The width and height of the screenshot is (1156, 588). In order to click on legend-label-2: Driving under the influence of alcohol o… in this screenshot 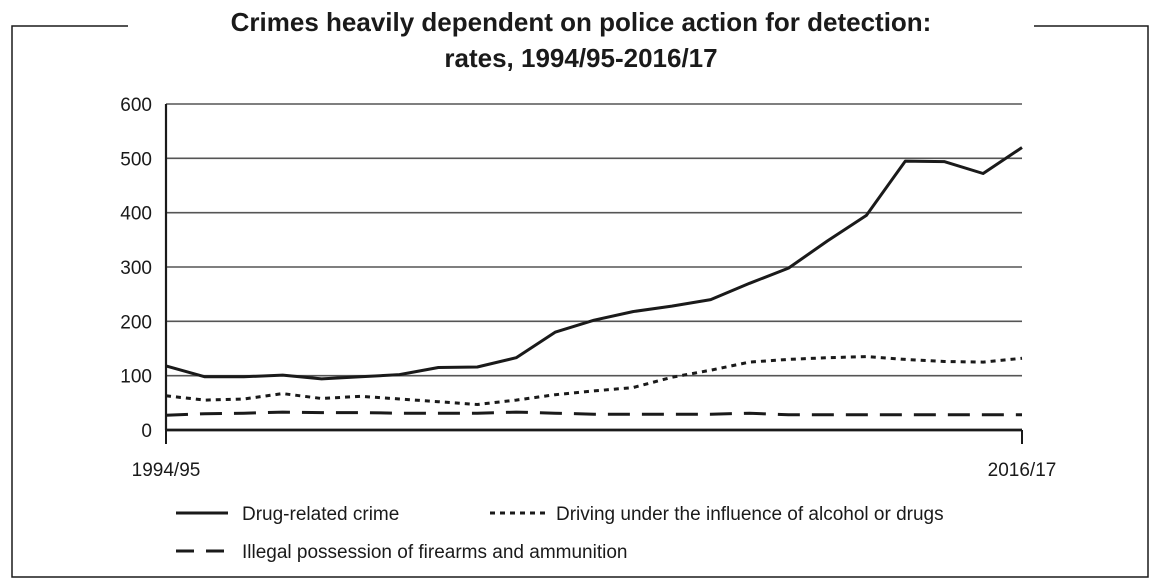, I will do `click(750, 514)`.